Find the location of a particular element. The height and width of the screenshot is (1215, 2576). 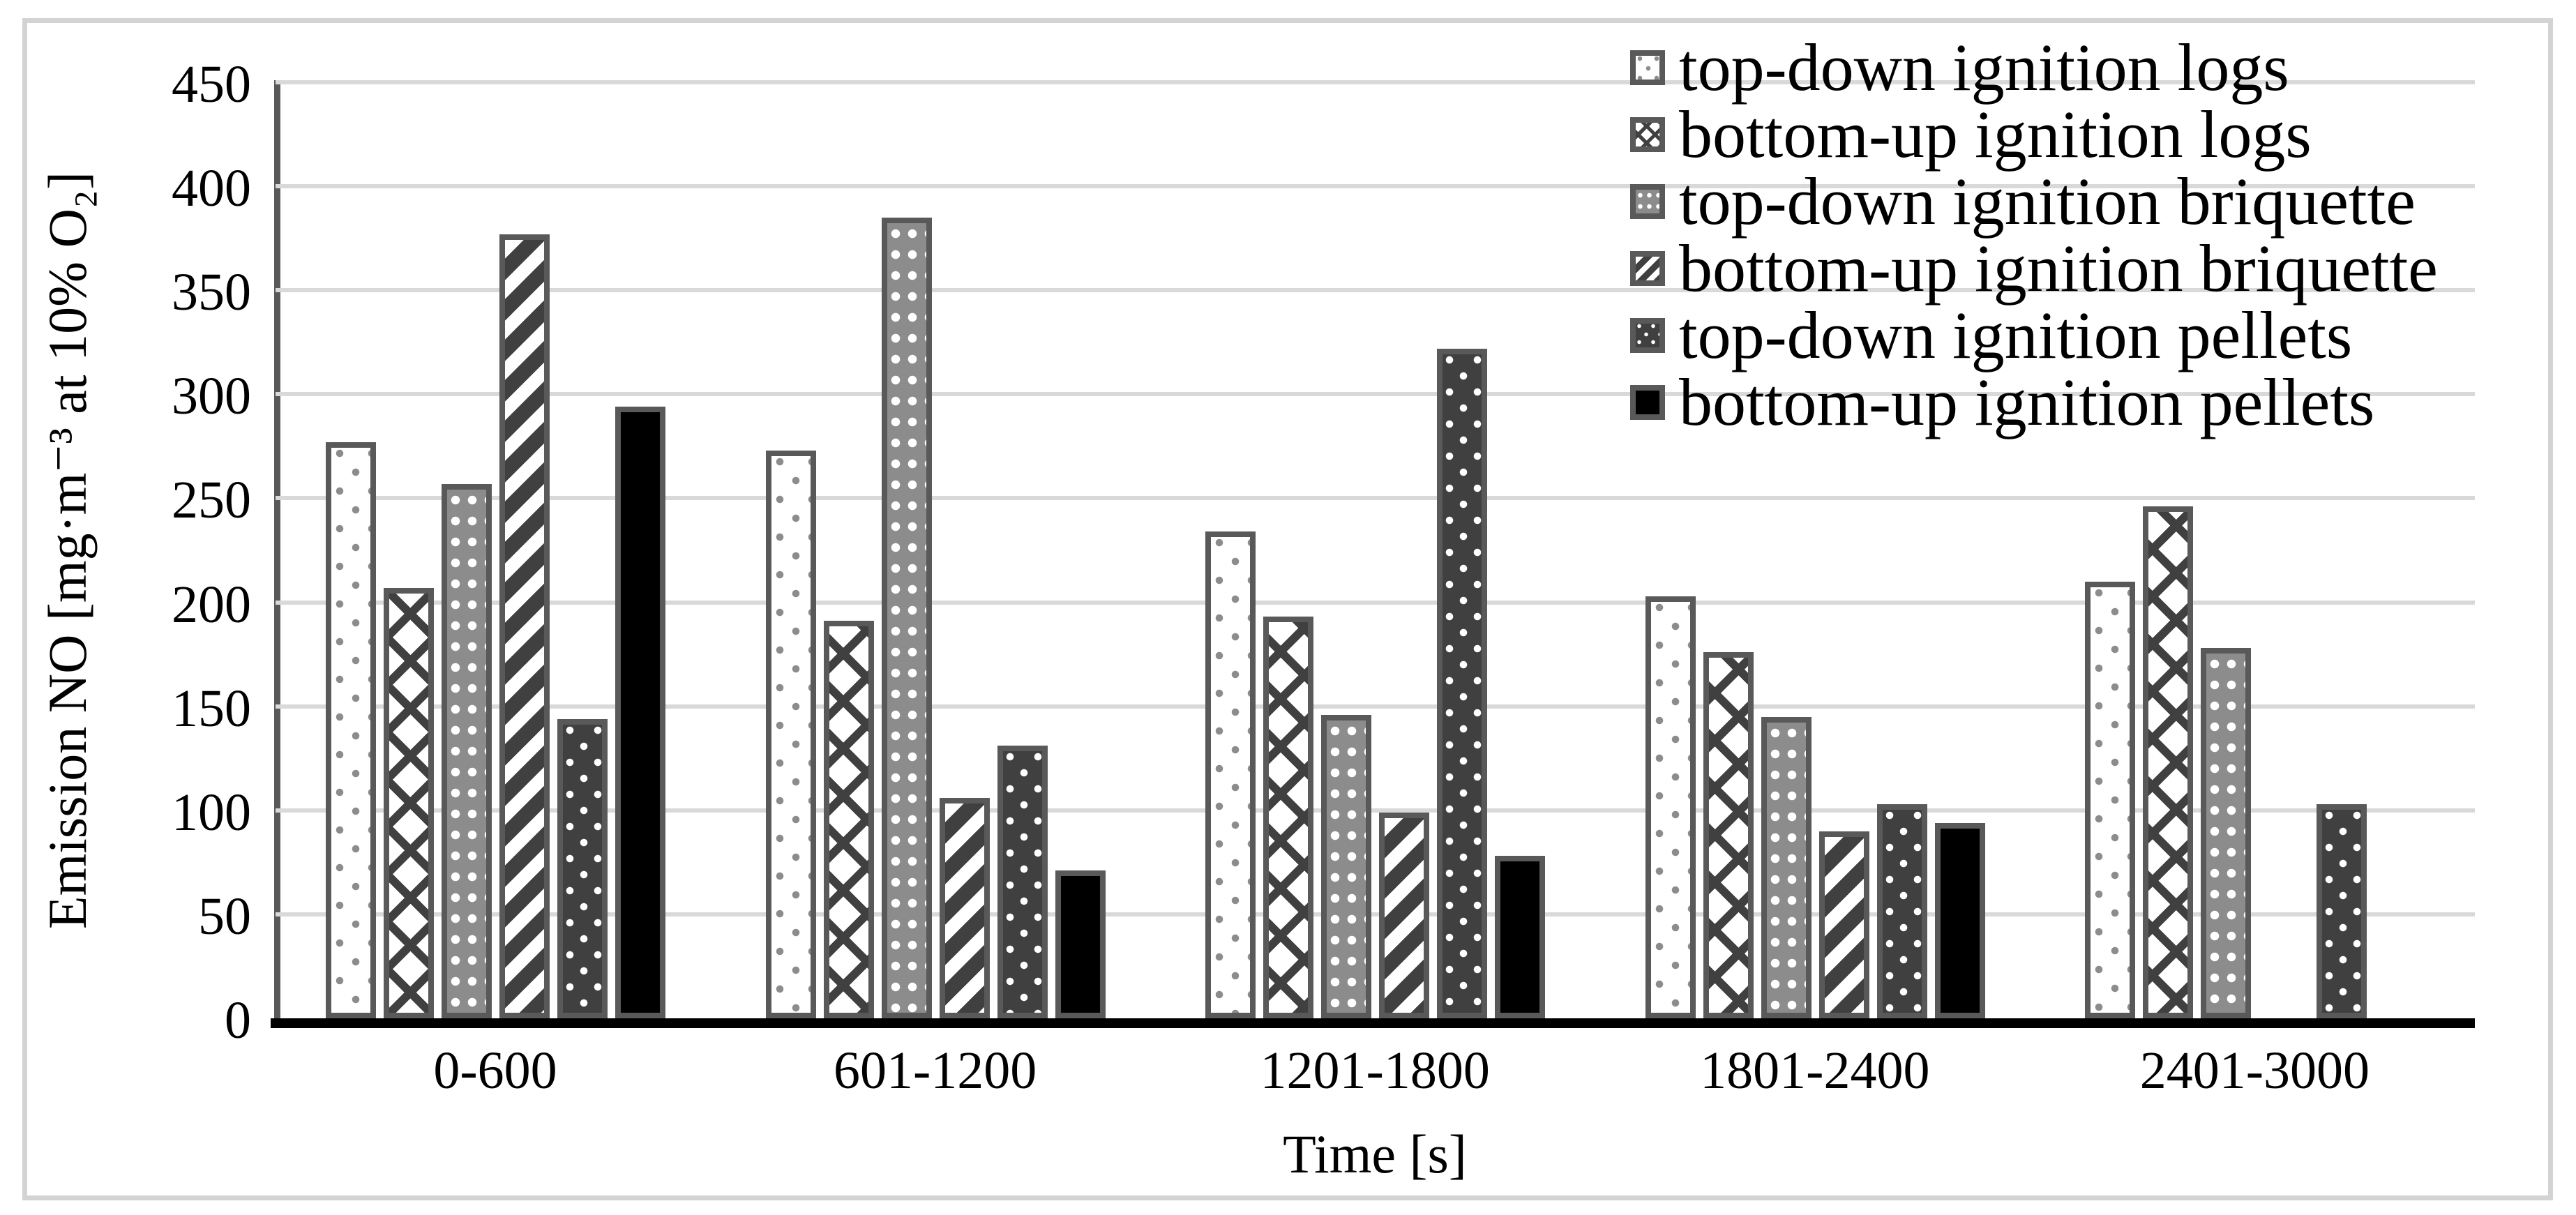

x-category-label-0-600: 0-600 is located at coordinates (495, 1070).